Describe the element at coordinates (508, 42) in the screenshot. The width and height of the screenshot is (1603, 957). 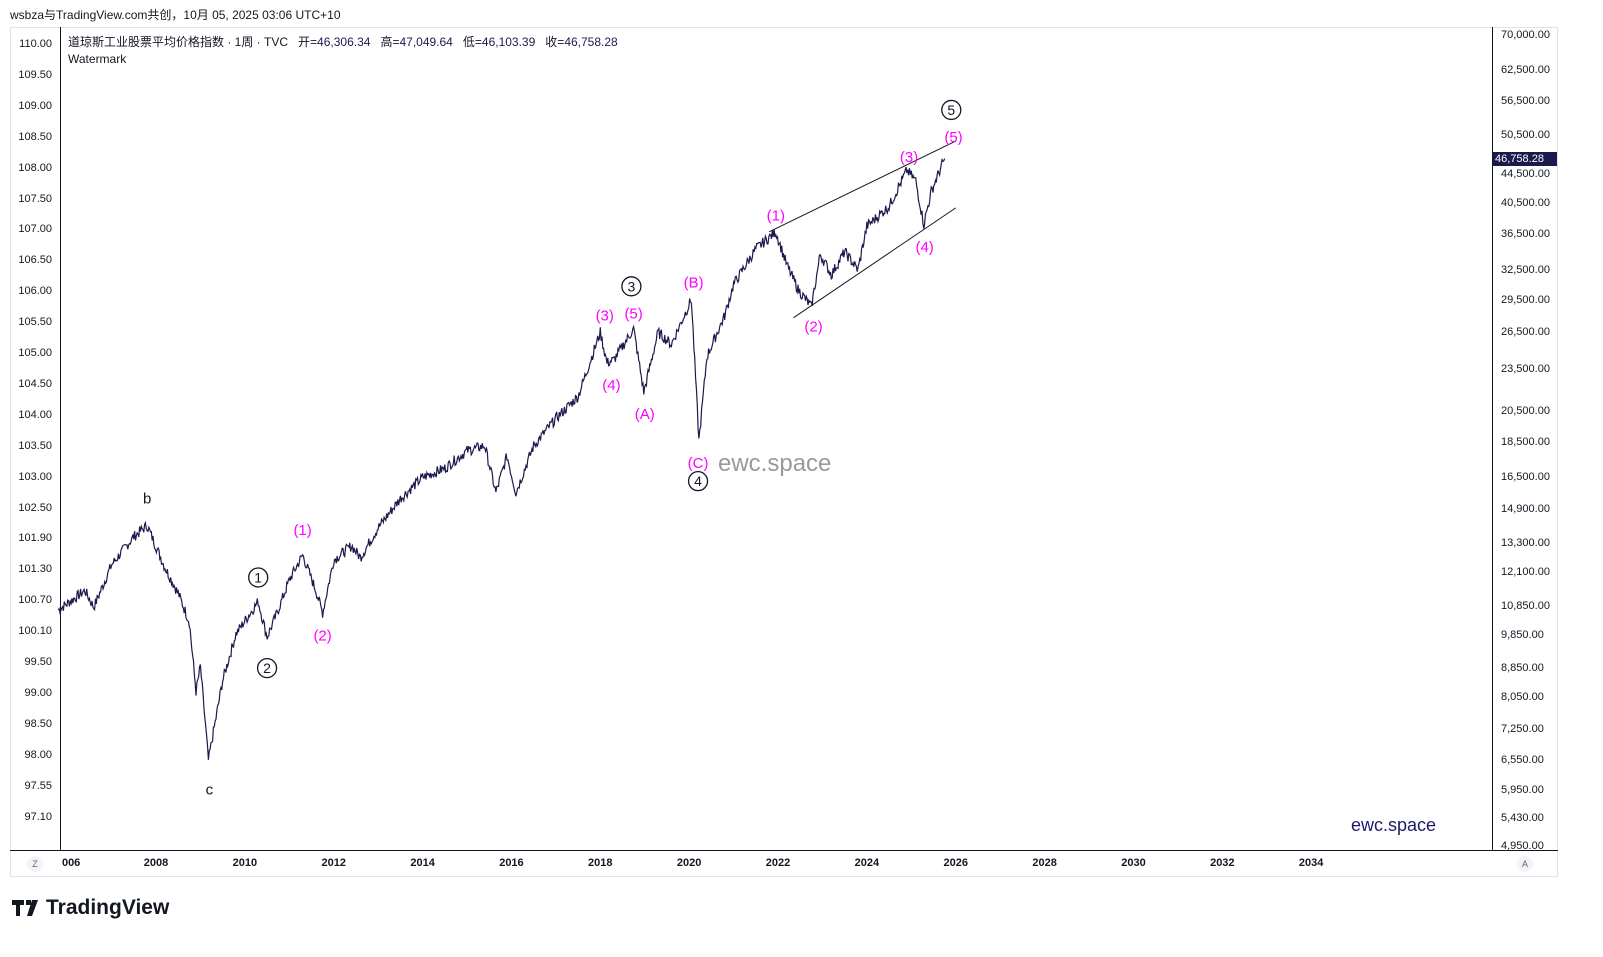
I see `low-value: 46,103.39` at that location.